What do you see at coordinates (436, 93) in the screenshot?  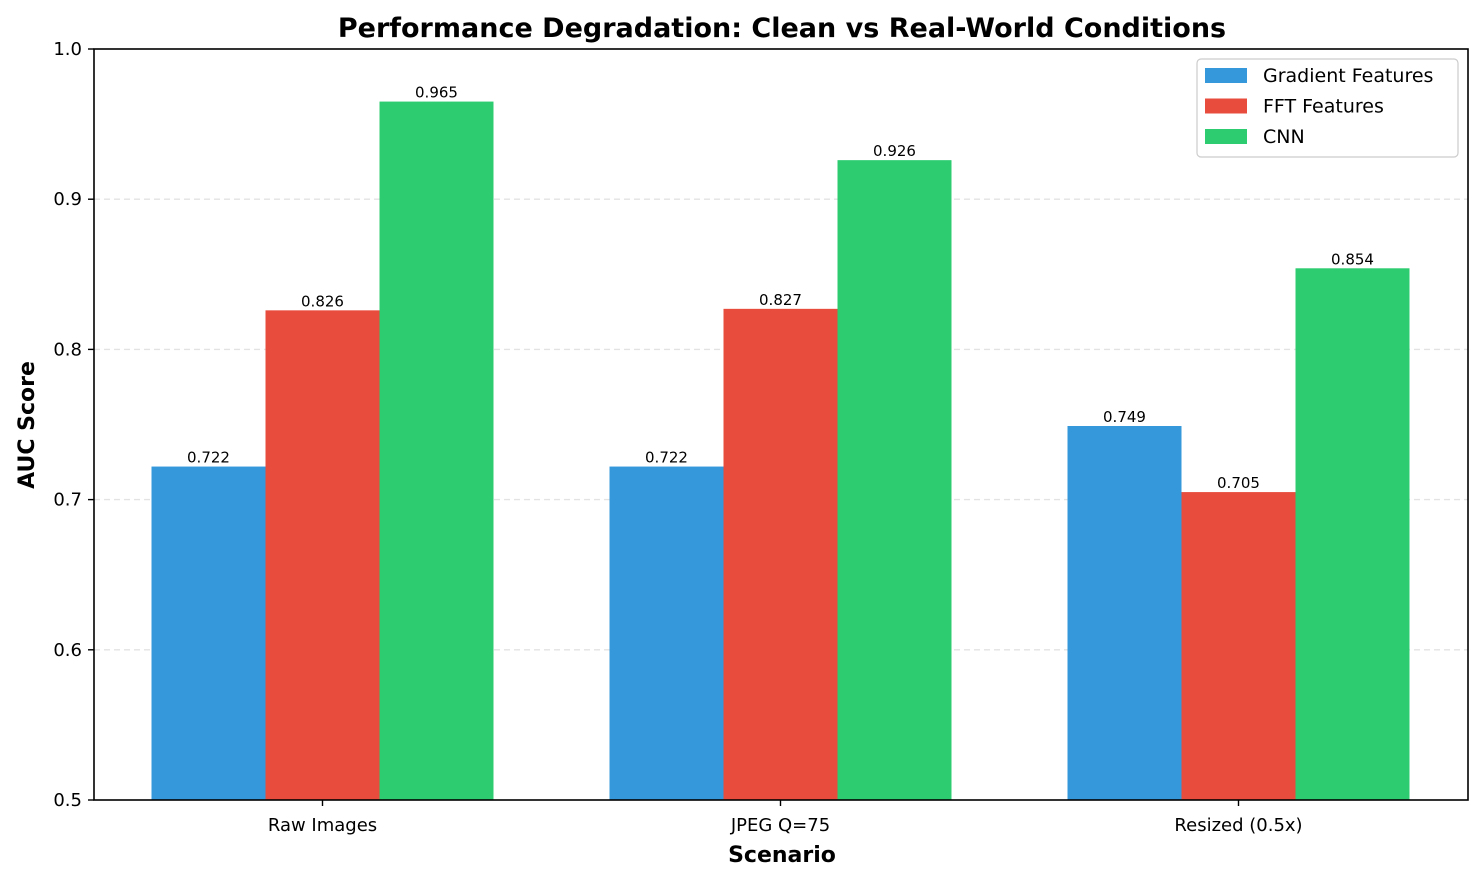 I see `data-label: 0.965` at bounding box center [436, 93].